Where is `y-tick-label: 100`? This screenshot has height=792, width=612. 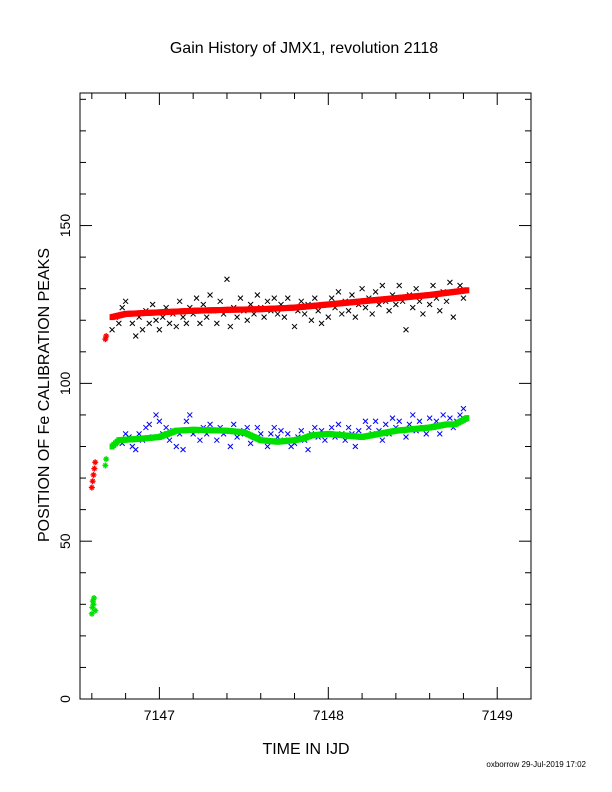
y-tick-label: 100 is located at coordinates (65, 383).